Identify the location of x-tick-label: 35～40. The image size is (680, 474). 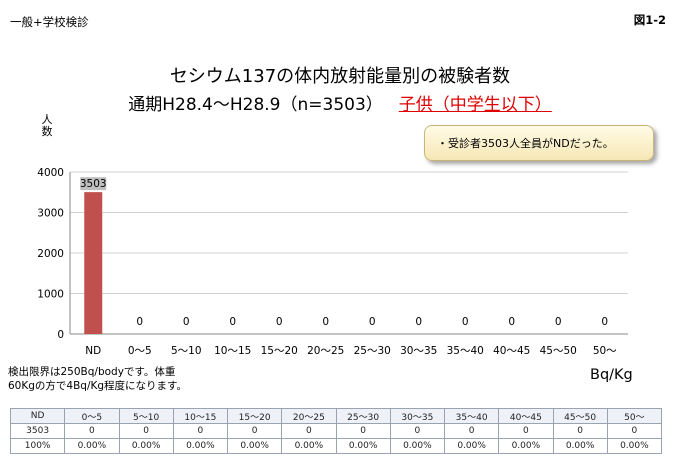
(465, 351).